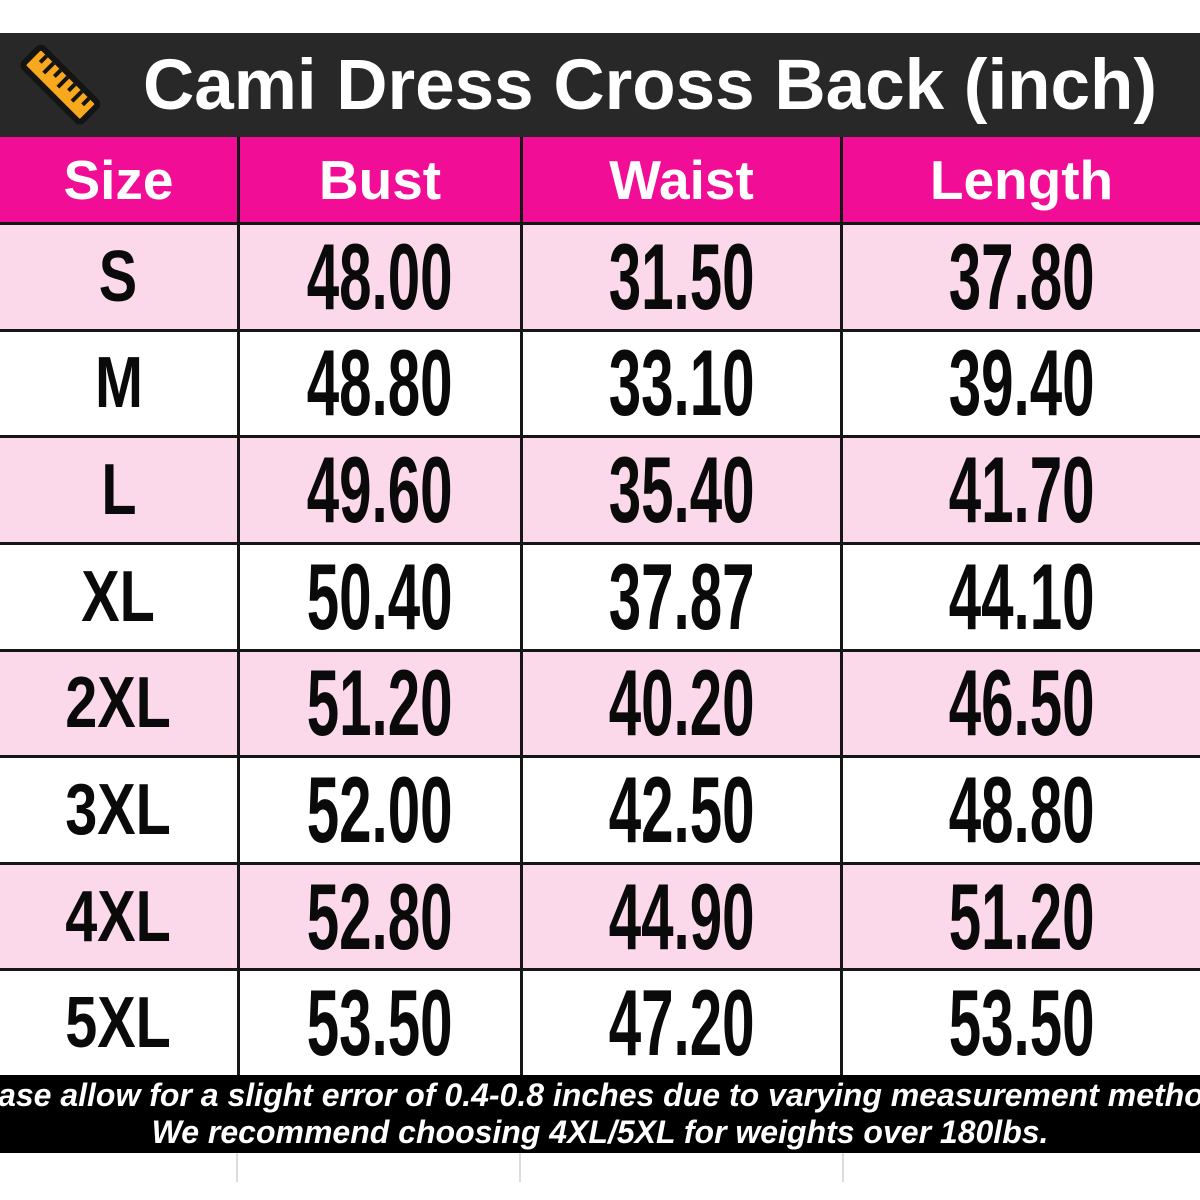 This screenshot has height=1200, width=1200. What do you see at coordinates (118, 809) in the screenshot?
I see `size-cell: 3XL` at bounding box center [118, 809].